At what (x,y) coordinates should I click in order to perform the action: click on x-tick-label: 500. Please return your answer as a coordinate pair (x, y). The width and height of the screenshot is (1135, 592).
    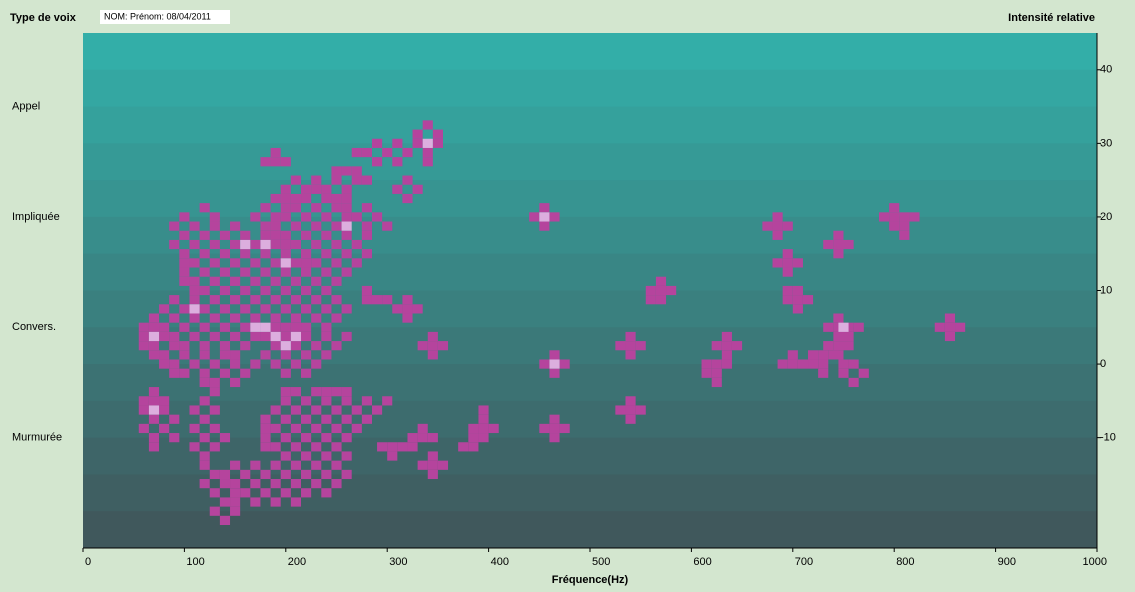
    Looking at the image, I should click on (601, 562).